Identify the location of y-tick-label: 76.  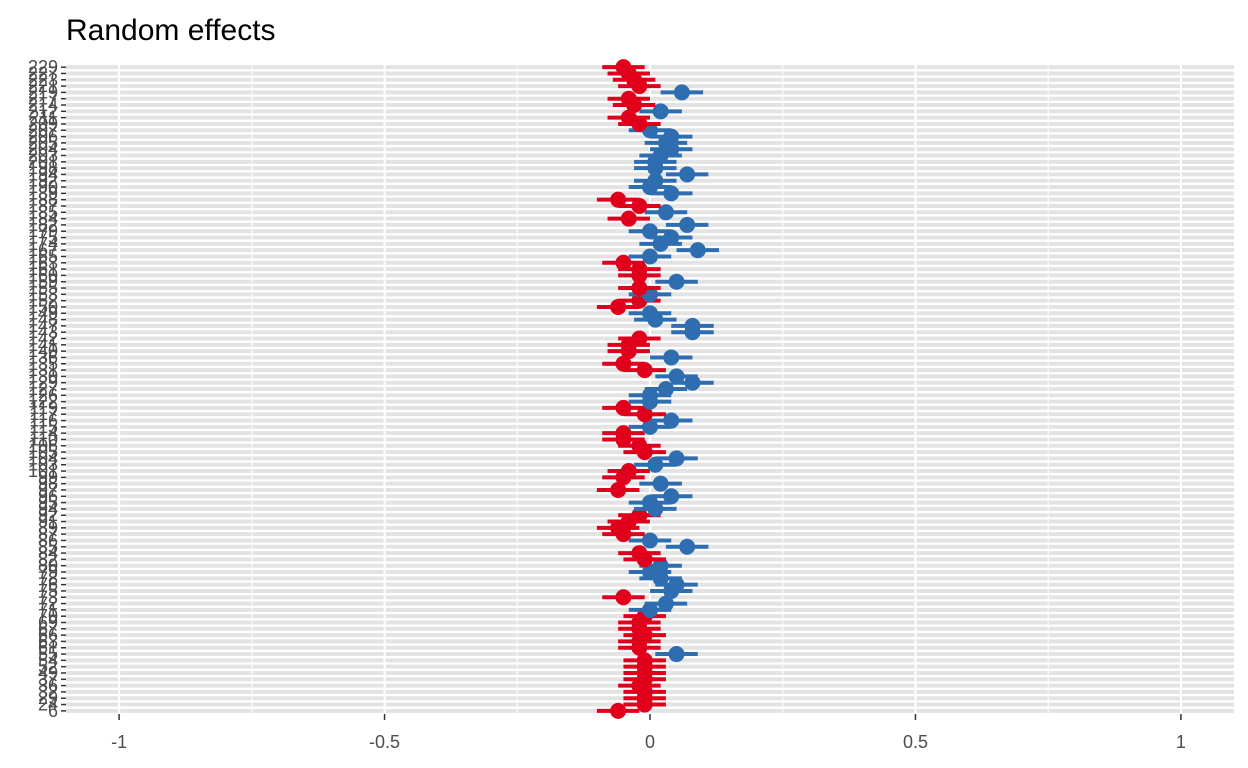
(48, 585).